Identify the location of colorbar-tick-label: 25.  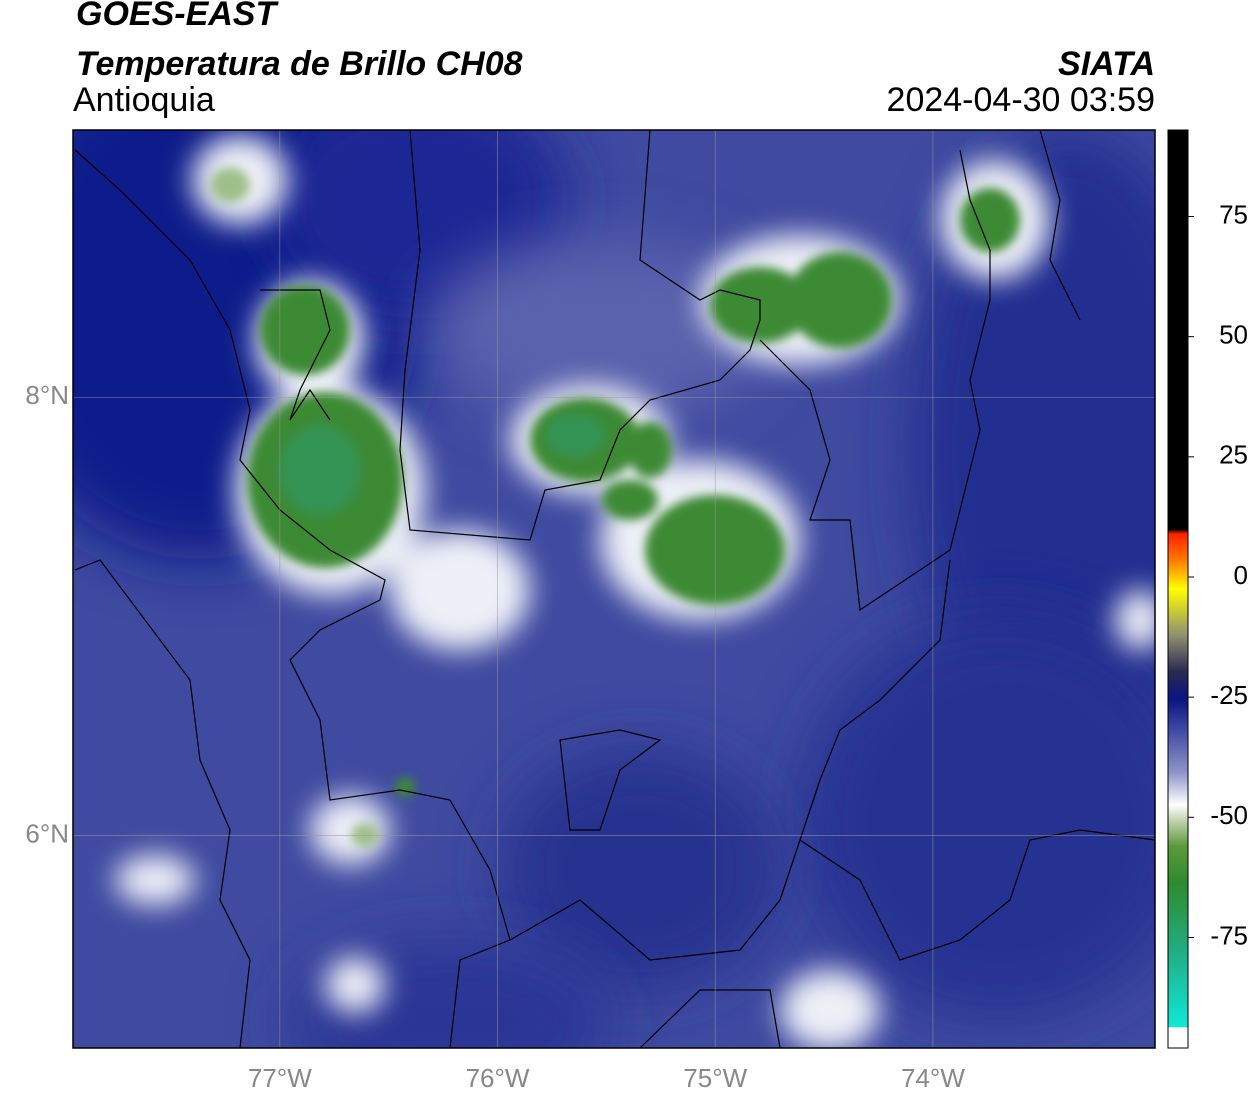
(1233, 455).